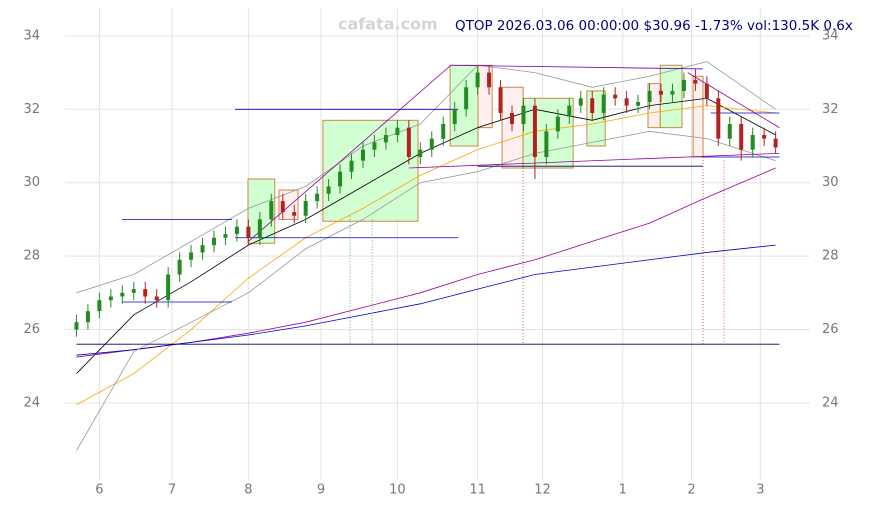 The height and width of the screenshot is (505, 871). Describe the element at coordinates (397, 490) in the screenshot. I see `x-tick-label: 10` at that location.